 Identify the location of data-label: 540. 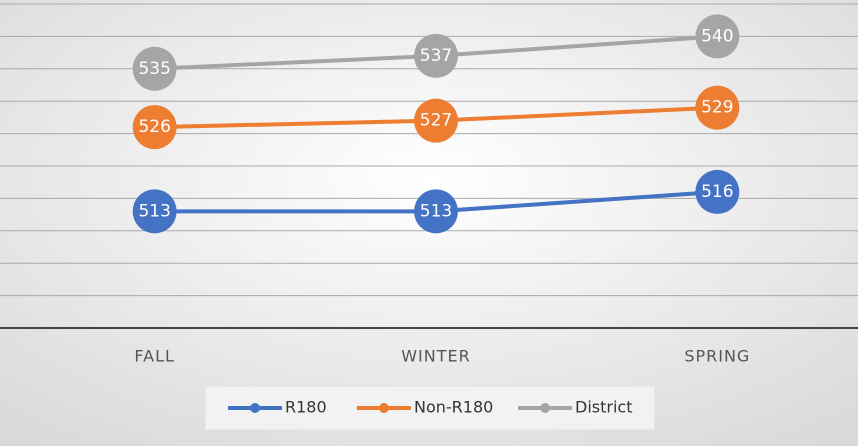
(717, 36).